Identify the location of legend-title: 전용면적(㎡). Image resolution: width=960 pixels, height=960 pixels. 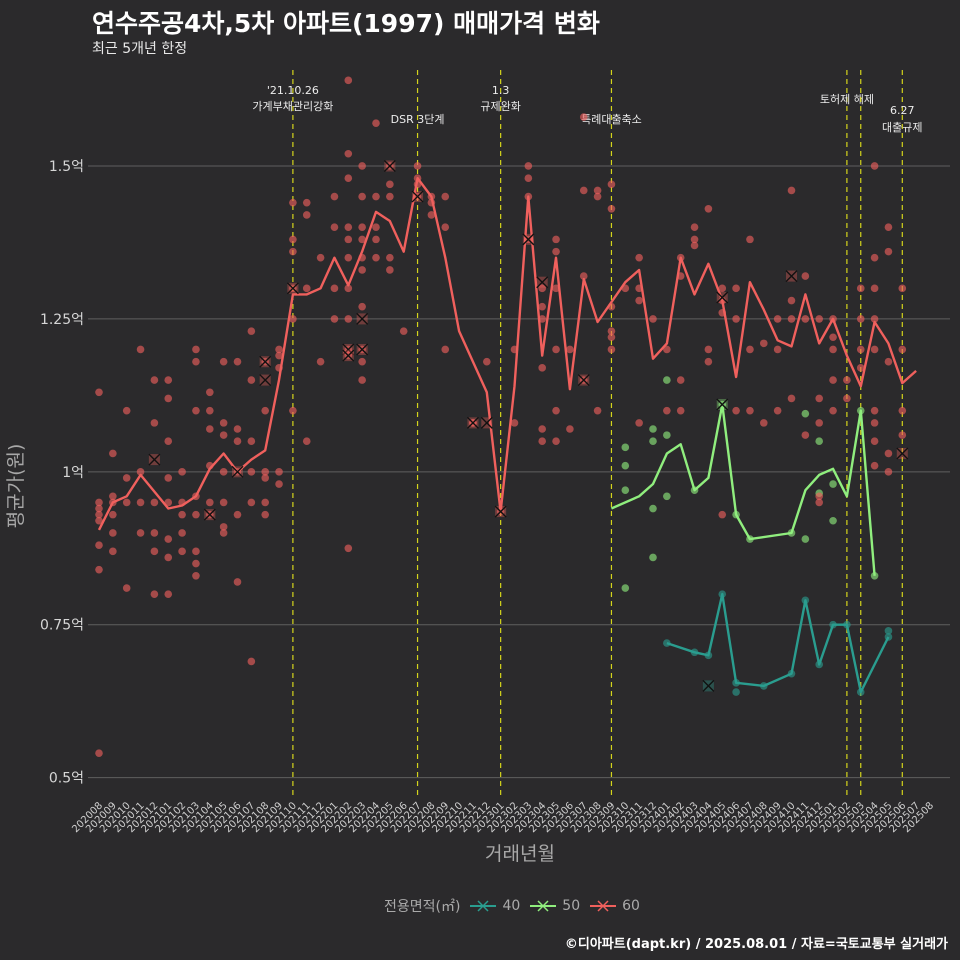
(422, 907).